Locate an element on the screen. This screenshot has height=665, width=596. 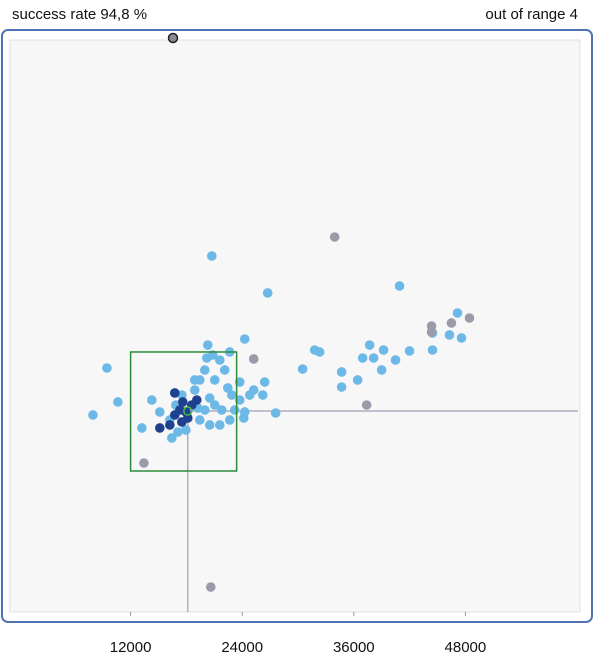
x-tick-label: 24000 is located at coordinates (242, 647).